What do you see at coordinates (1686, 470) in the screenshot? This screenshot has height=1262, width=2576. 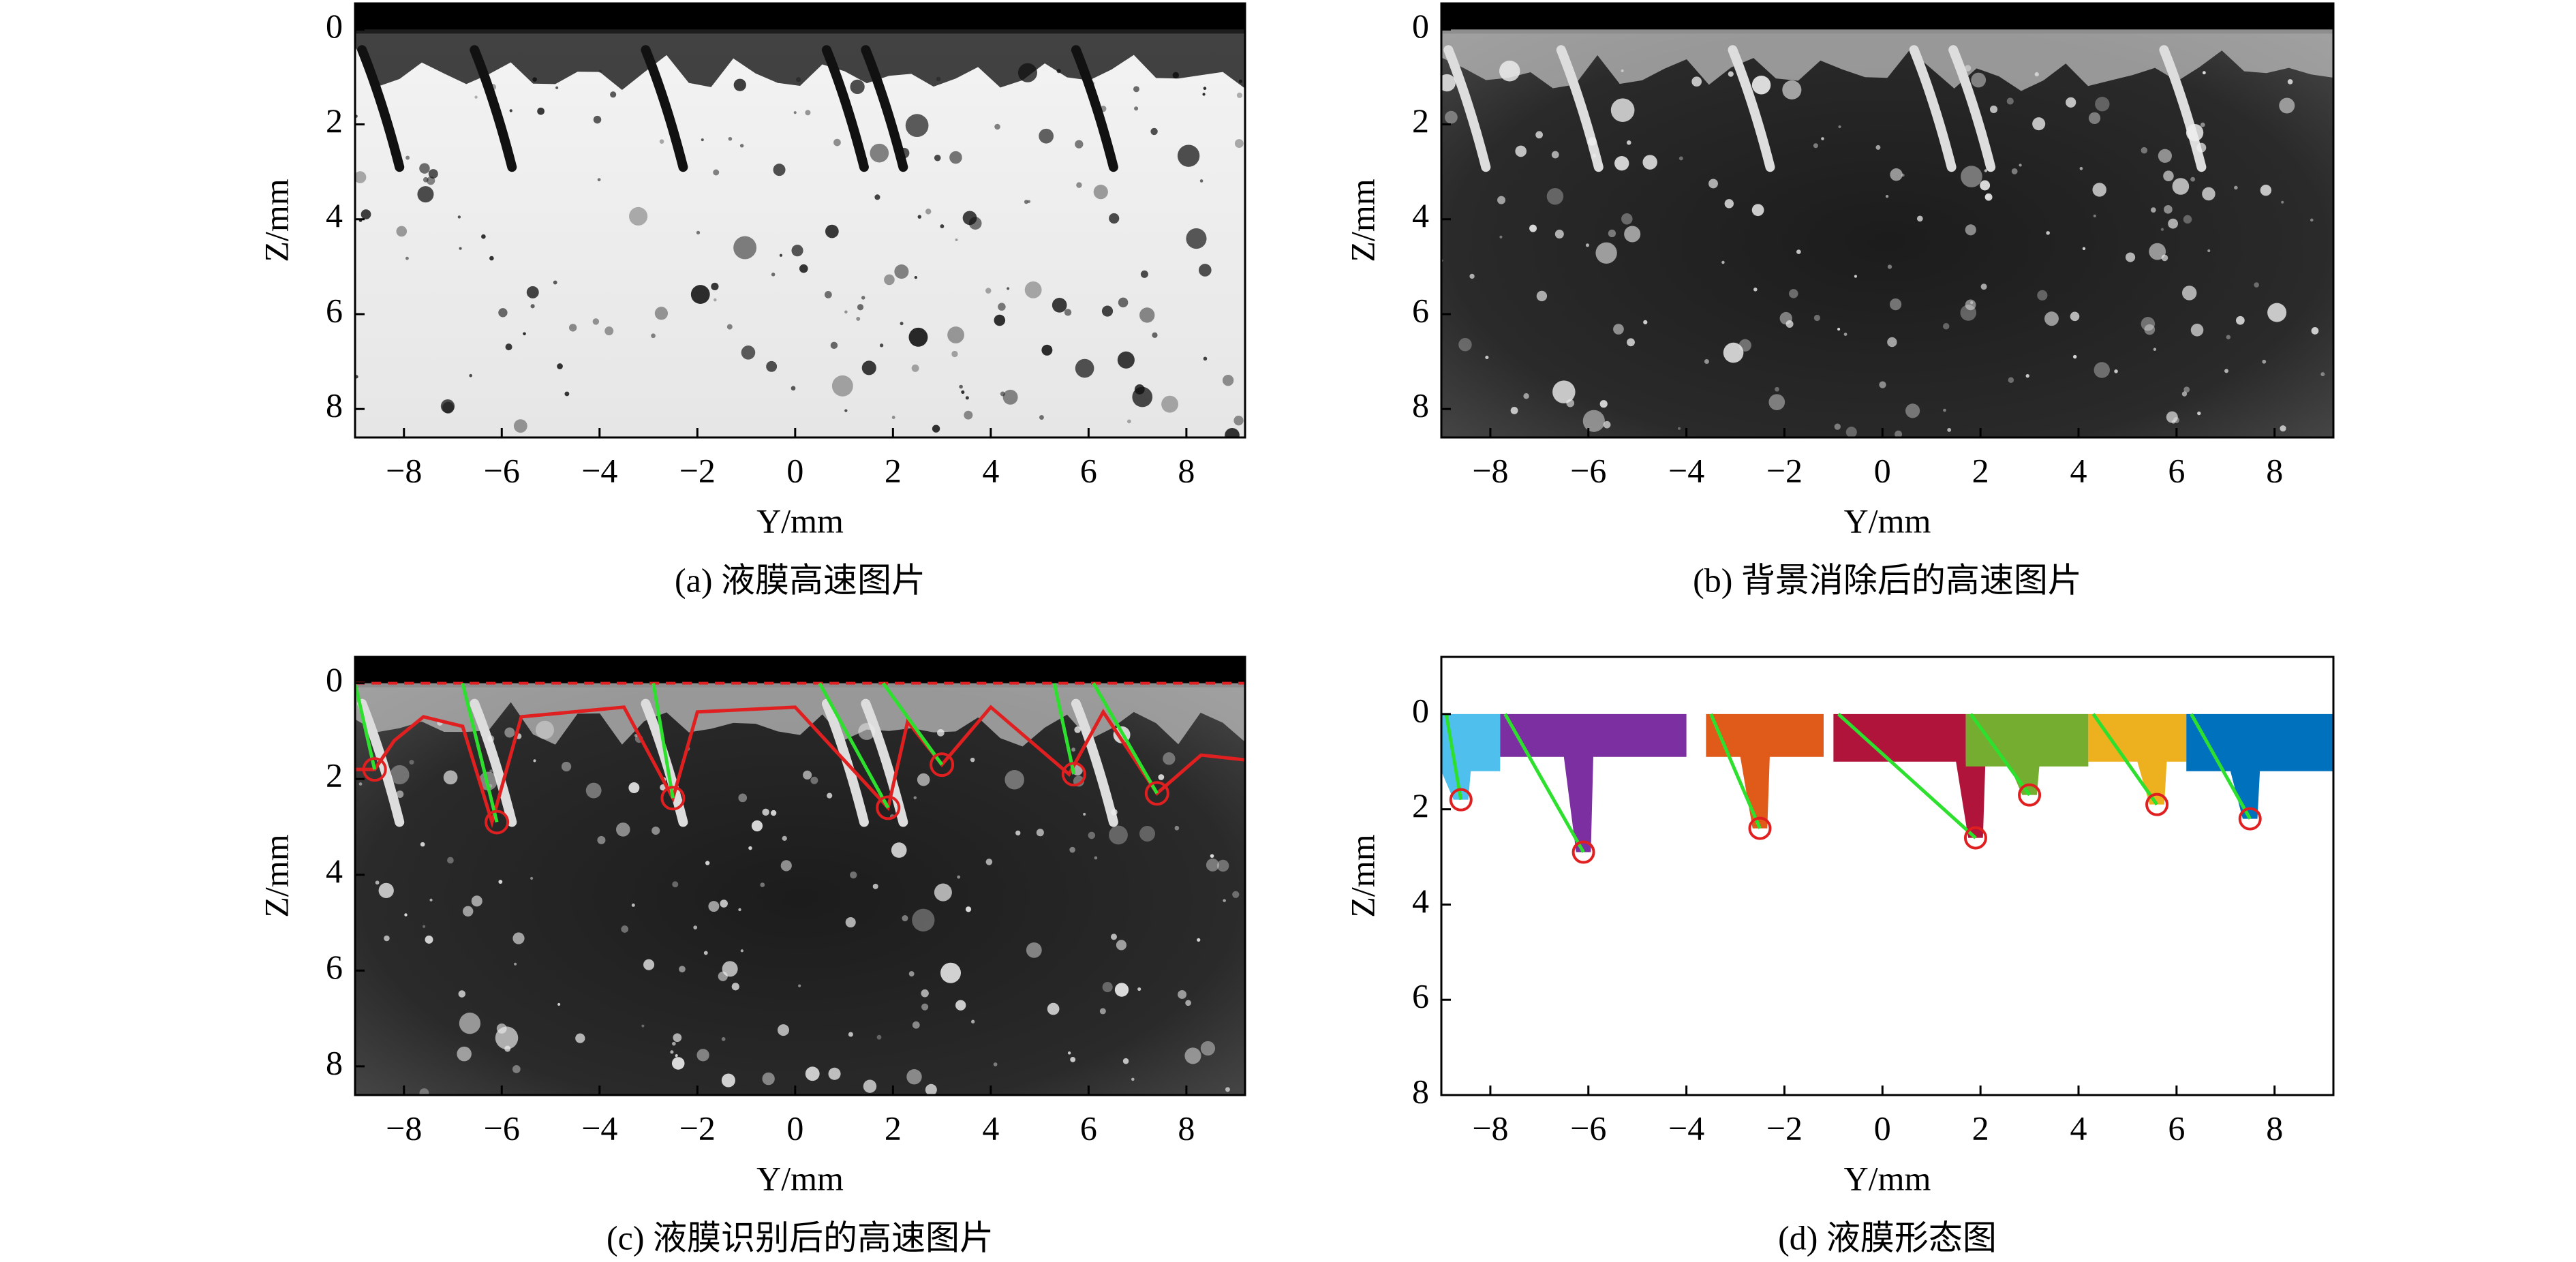 I see `x-tick-label: −4` at bounding box center [1686, 470].